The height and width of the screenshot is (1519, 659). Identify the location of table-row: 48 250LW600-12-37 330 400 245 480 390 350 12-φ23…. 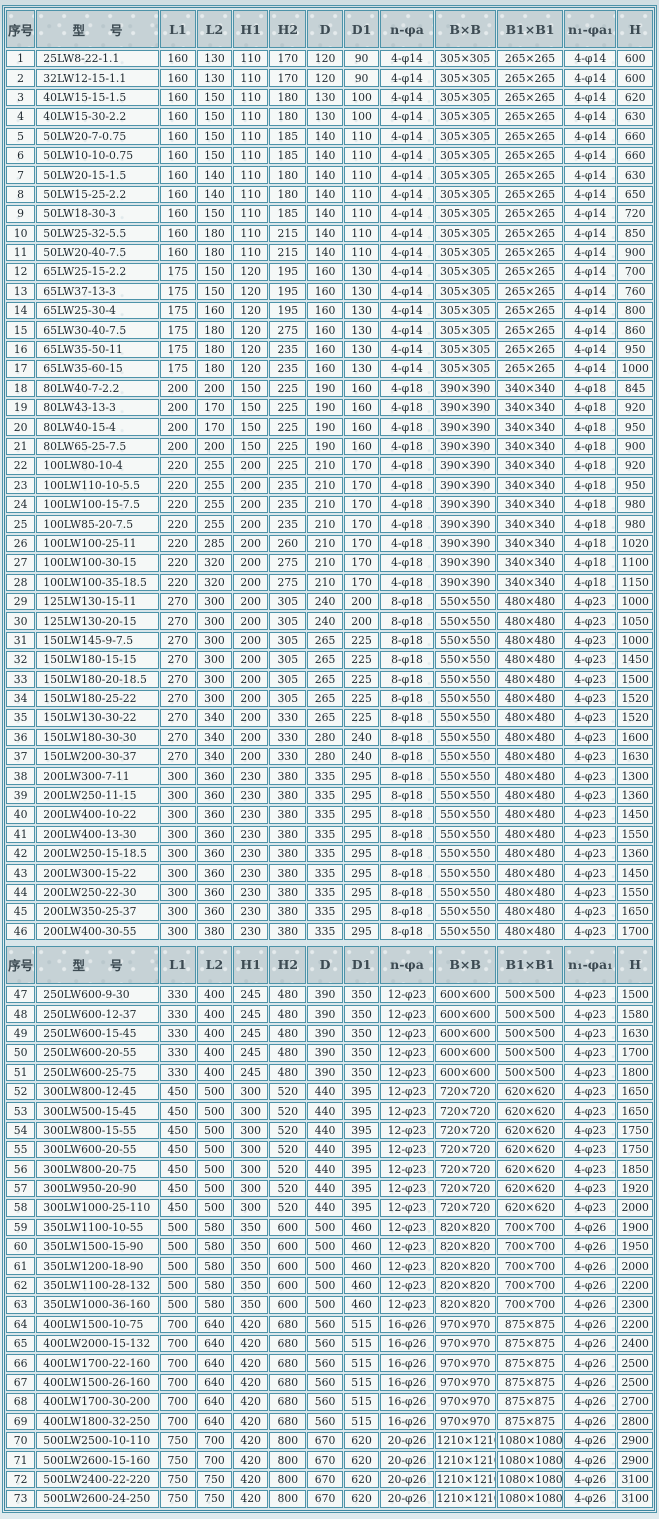
(329, 1014).